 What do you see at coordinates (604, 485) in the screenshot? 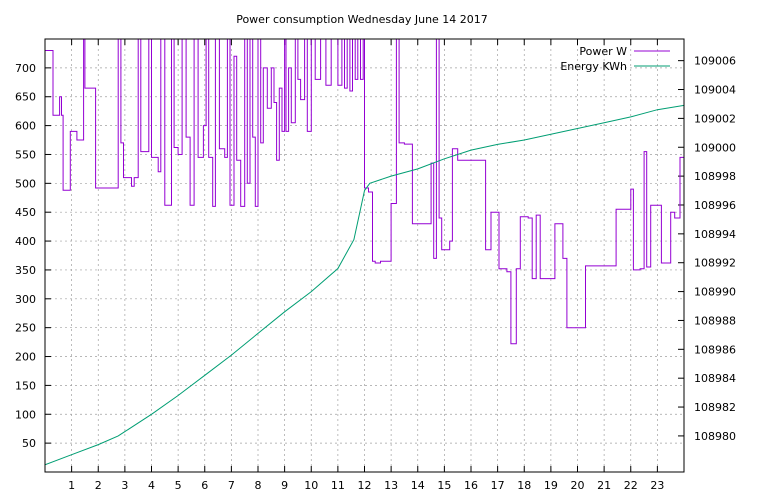
I see `x-tick-label: 21` at bounding box center [604, 485].